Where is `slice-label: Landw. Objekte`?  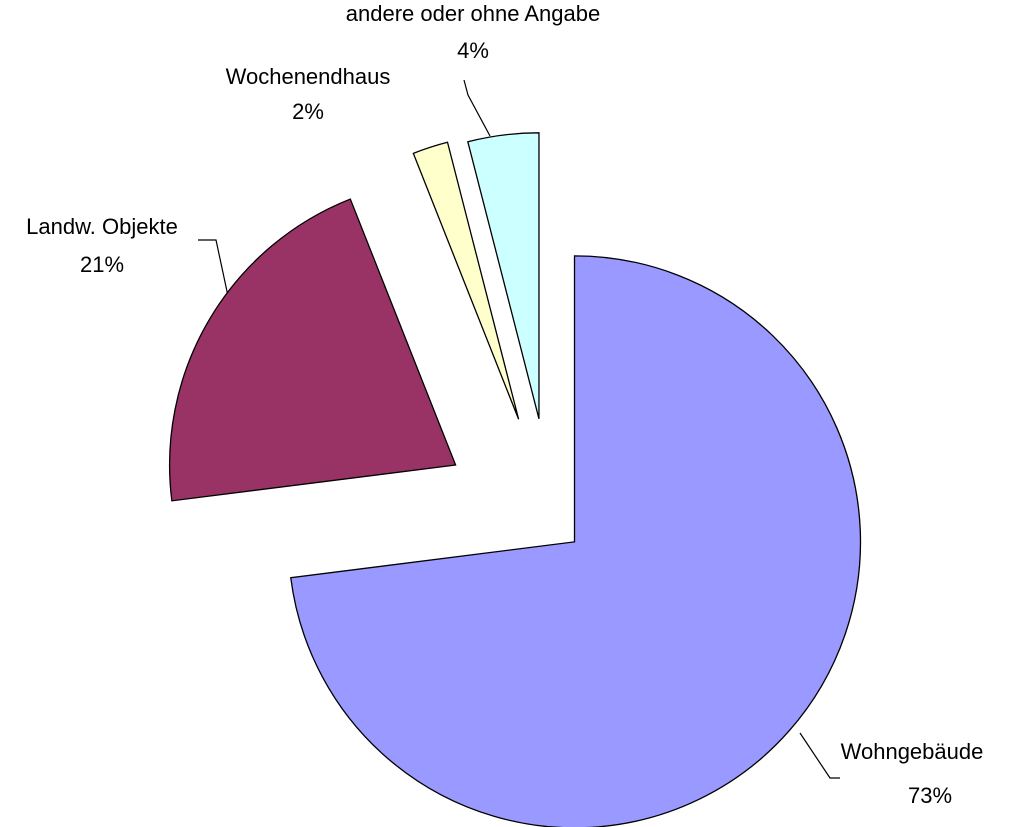 slice-label: Landw. Objekte is located at coordinates (102, 226).